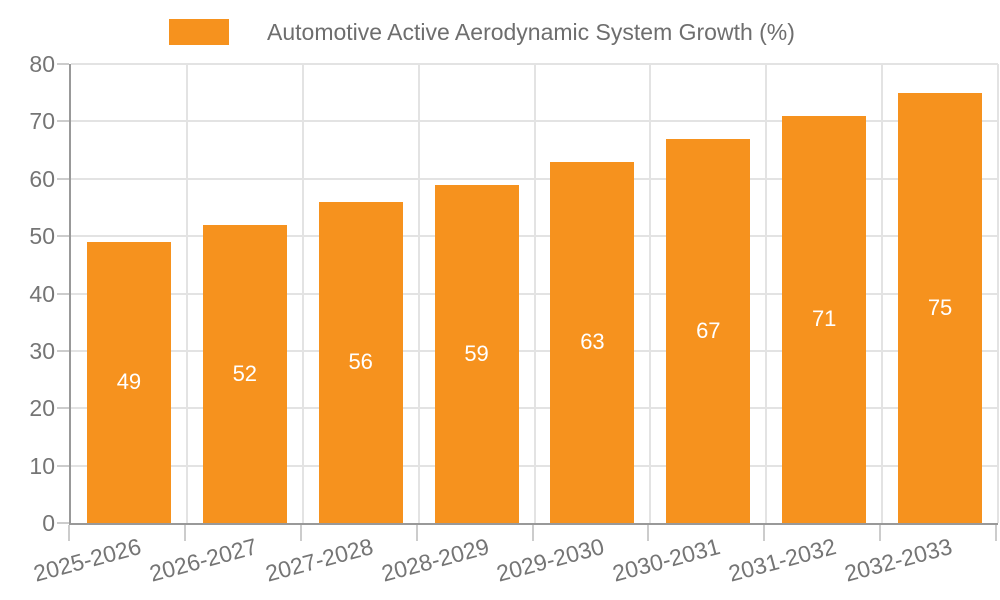  I want to click on bar-2027-2028: 56, so click(360, 362).